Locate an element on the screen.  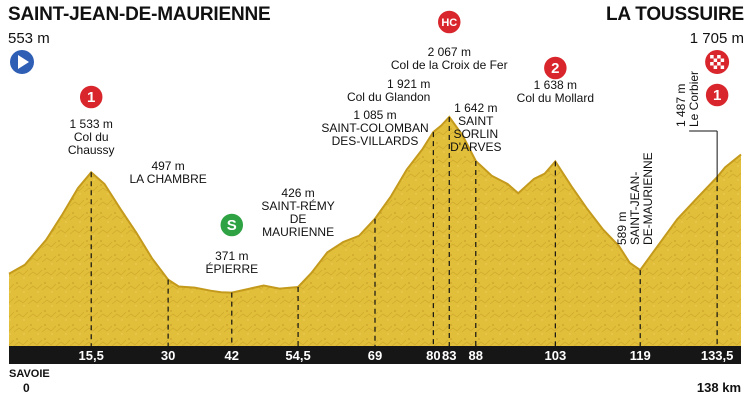
waypoint-label: SAINT-COLOMBAN is located at coordinates (374, 128).